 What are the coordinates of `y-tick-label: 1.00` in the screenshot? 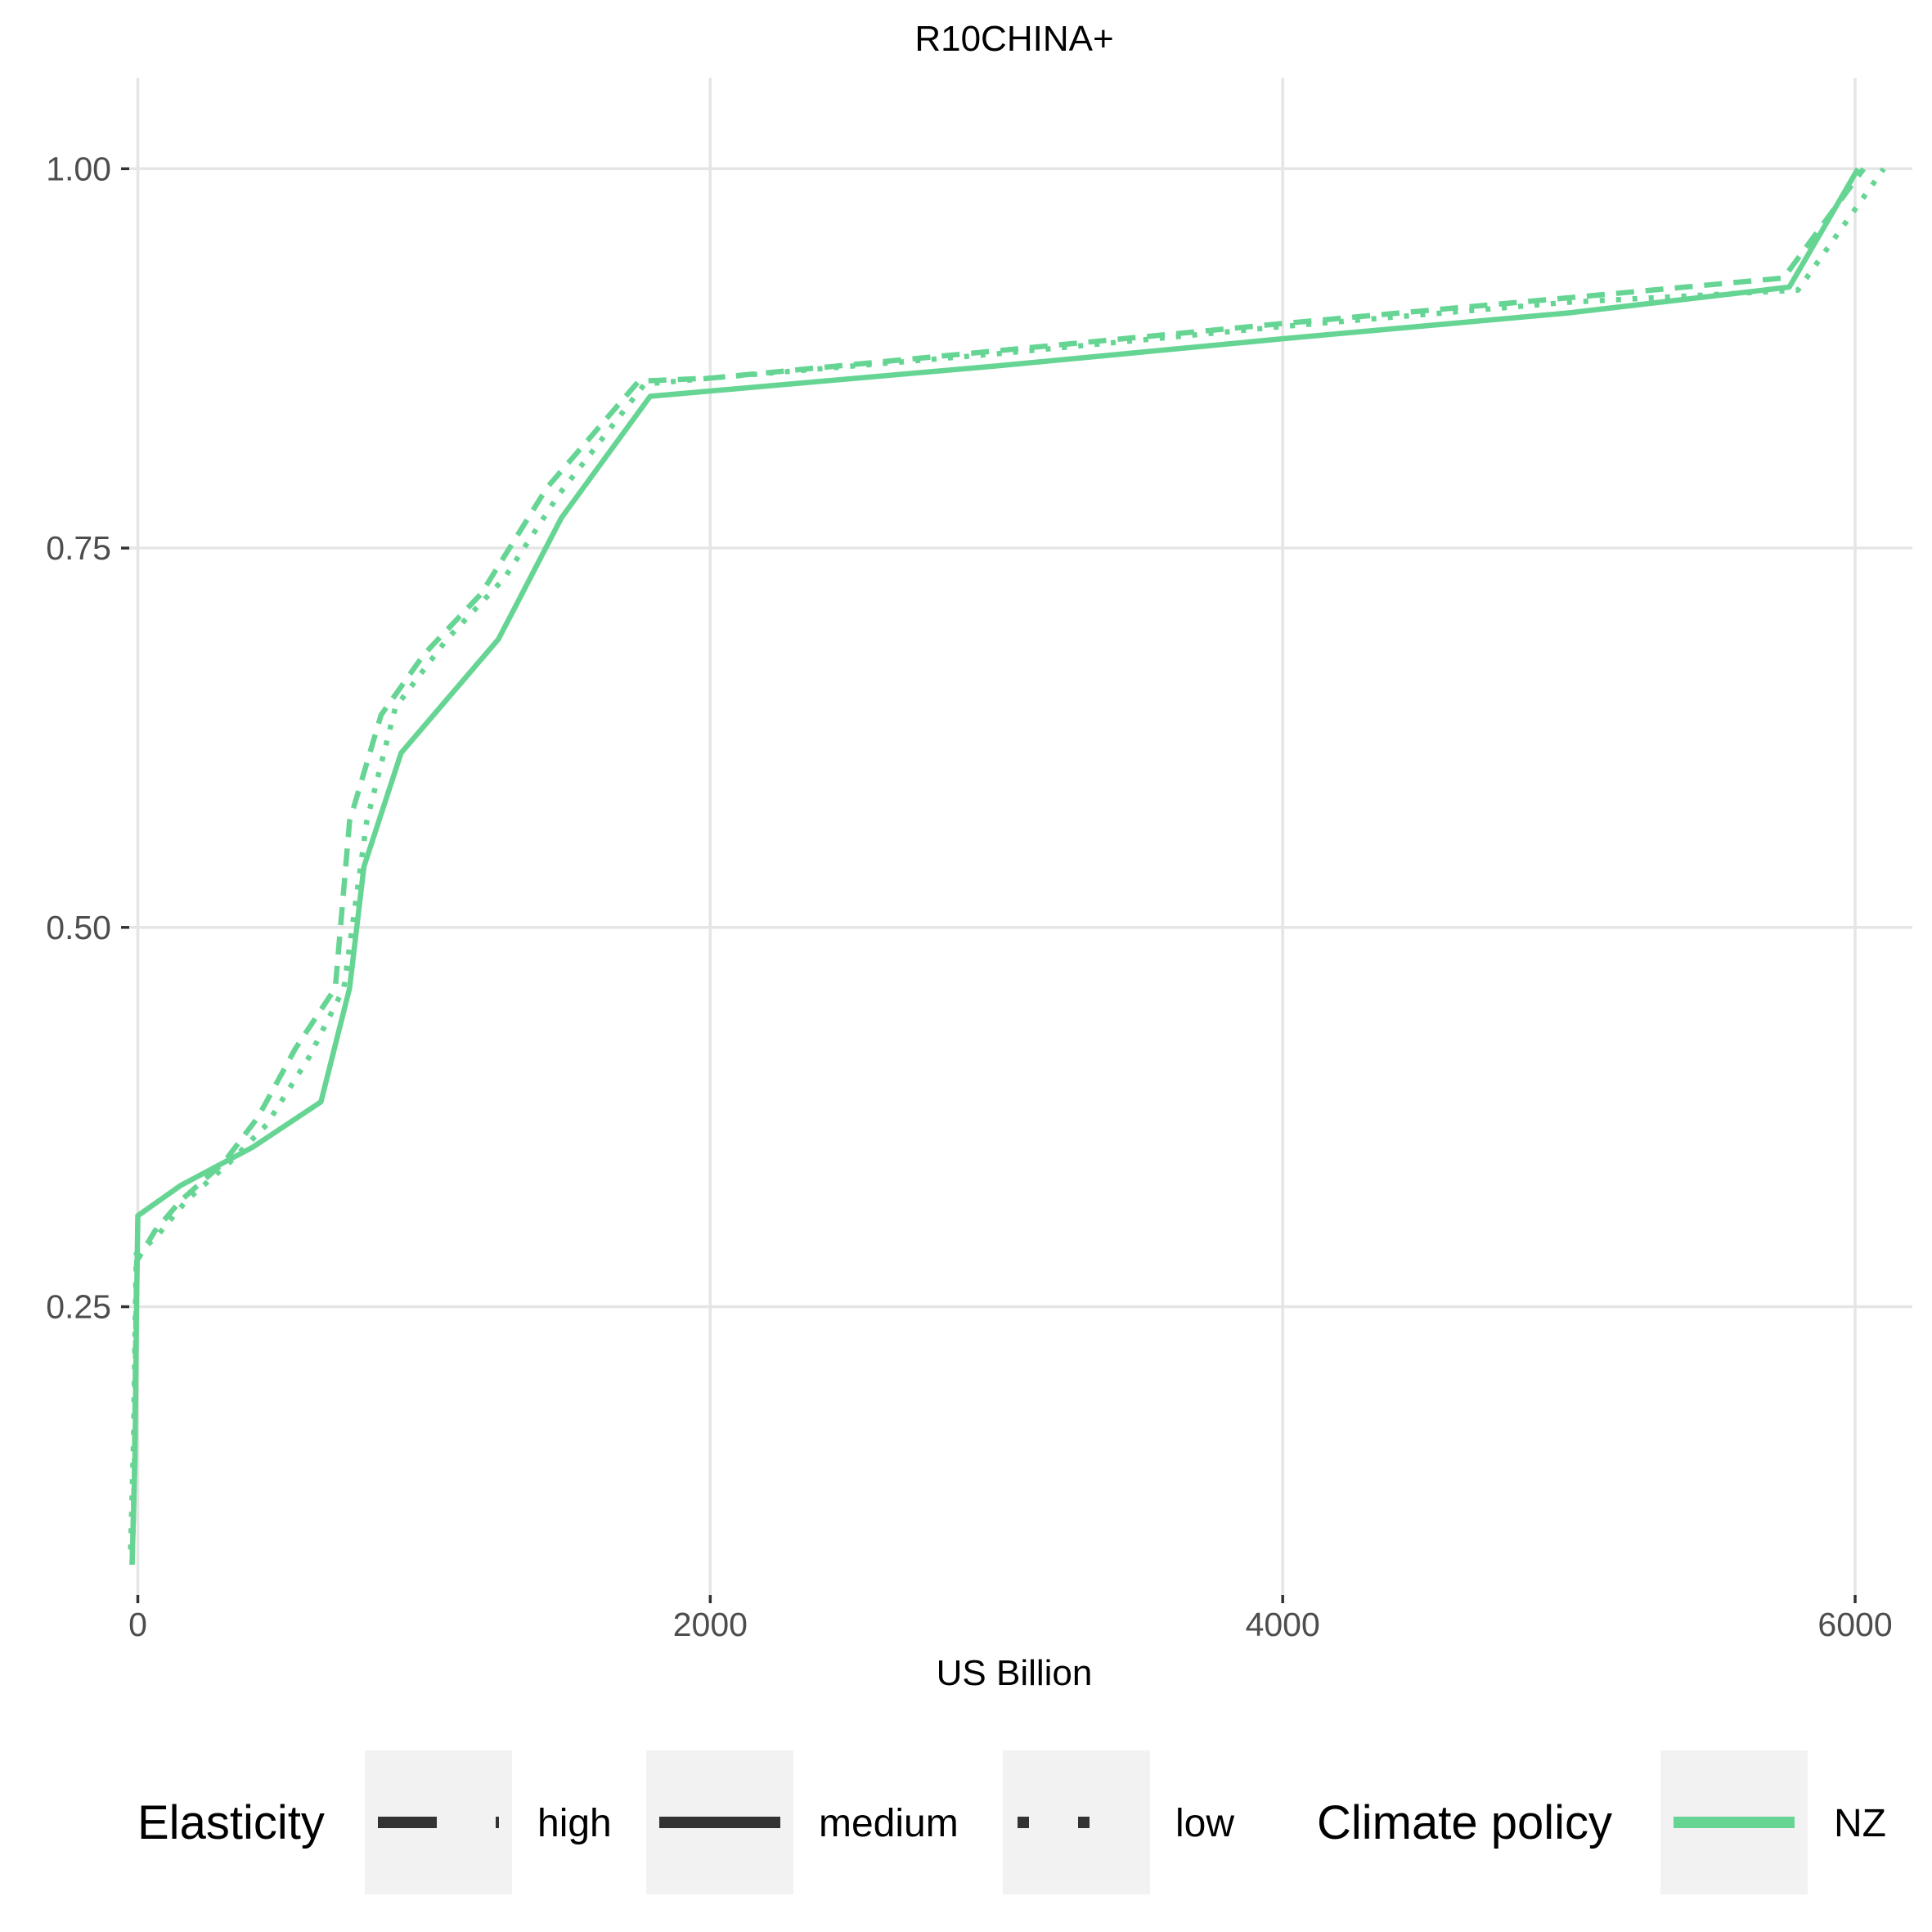 It's located at (79, 168).